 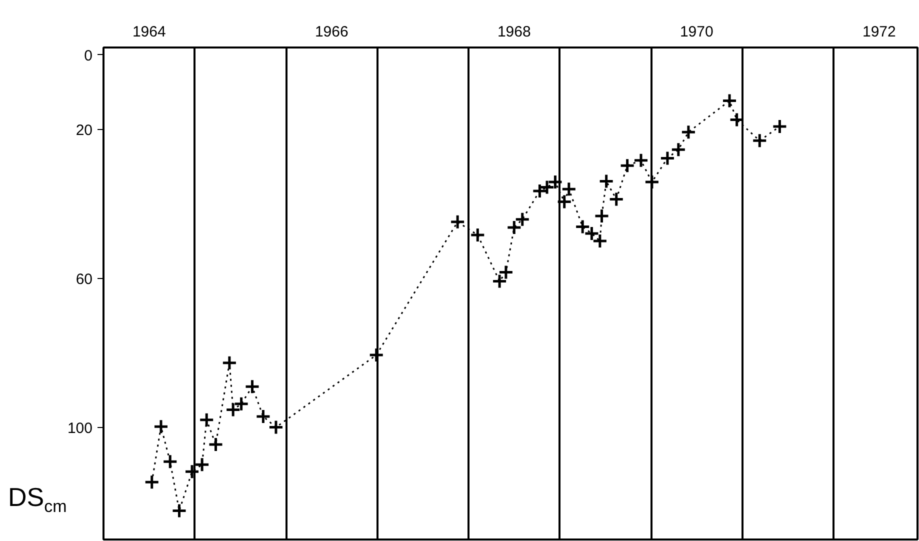 I want to click on y-tick-label: 20, so click(x=84, y=130).